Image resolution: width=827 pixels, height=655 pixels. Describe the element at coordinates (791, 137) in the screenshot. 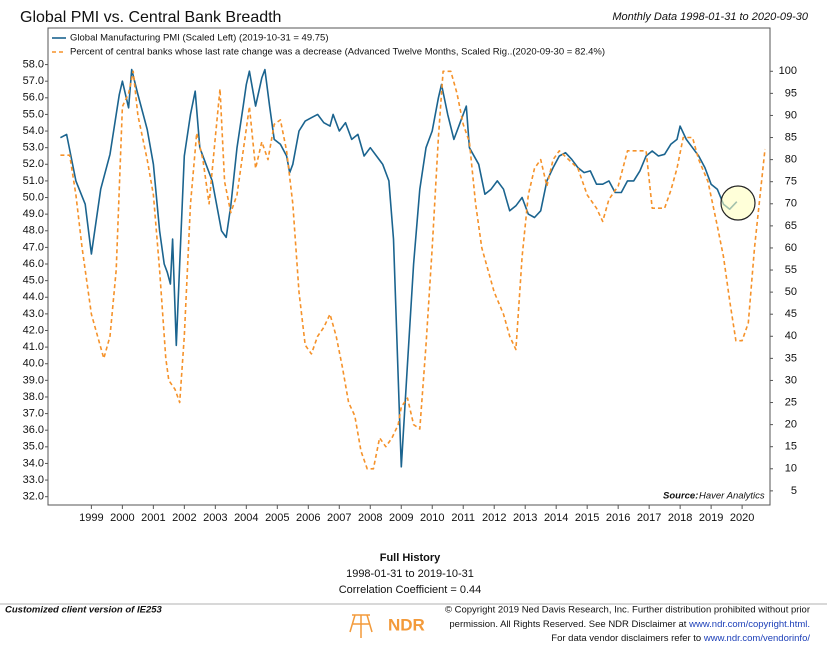

I see `y2-tick-label: 85` at that location.